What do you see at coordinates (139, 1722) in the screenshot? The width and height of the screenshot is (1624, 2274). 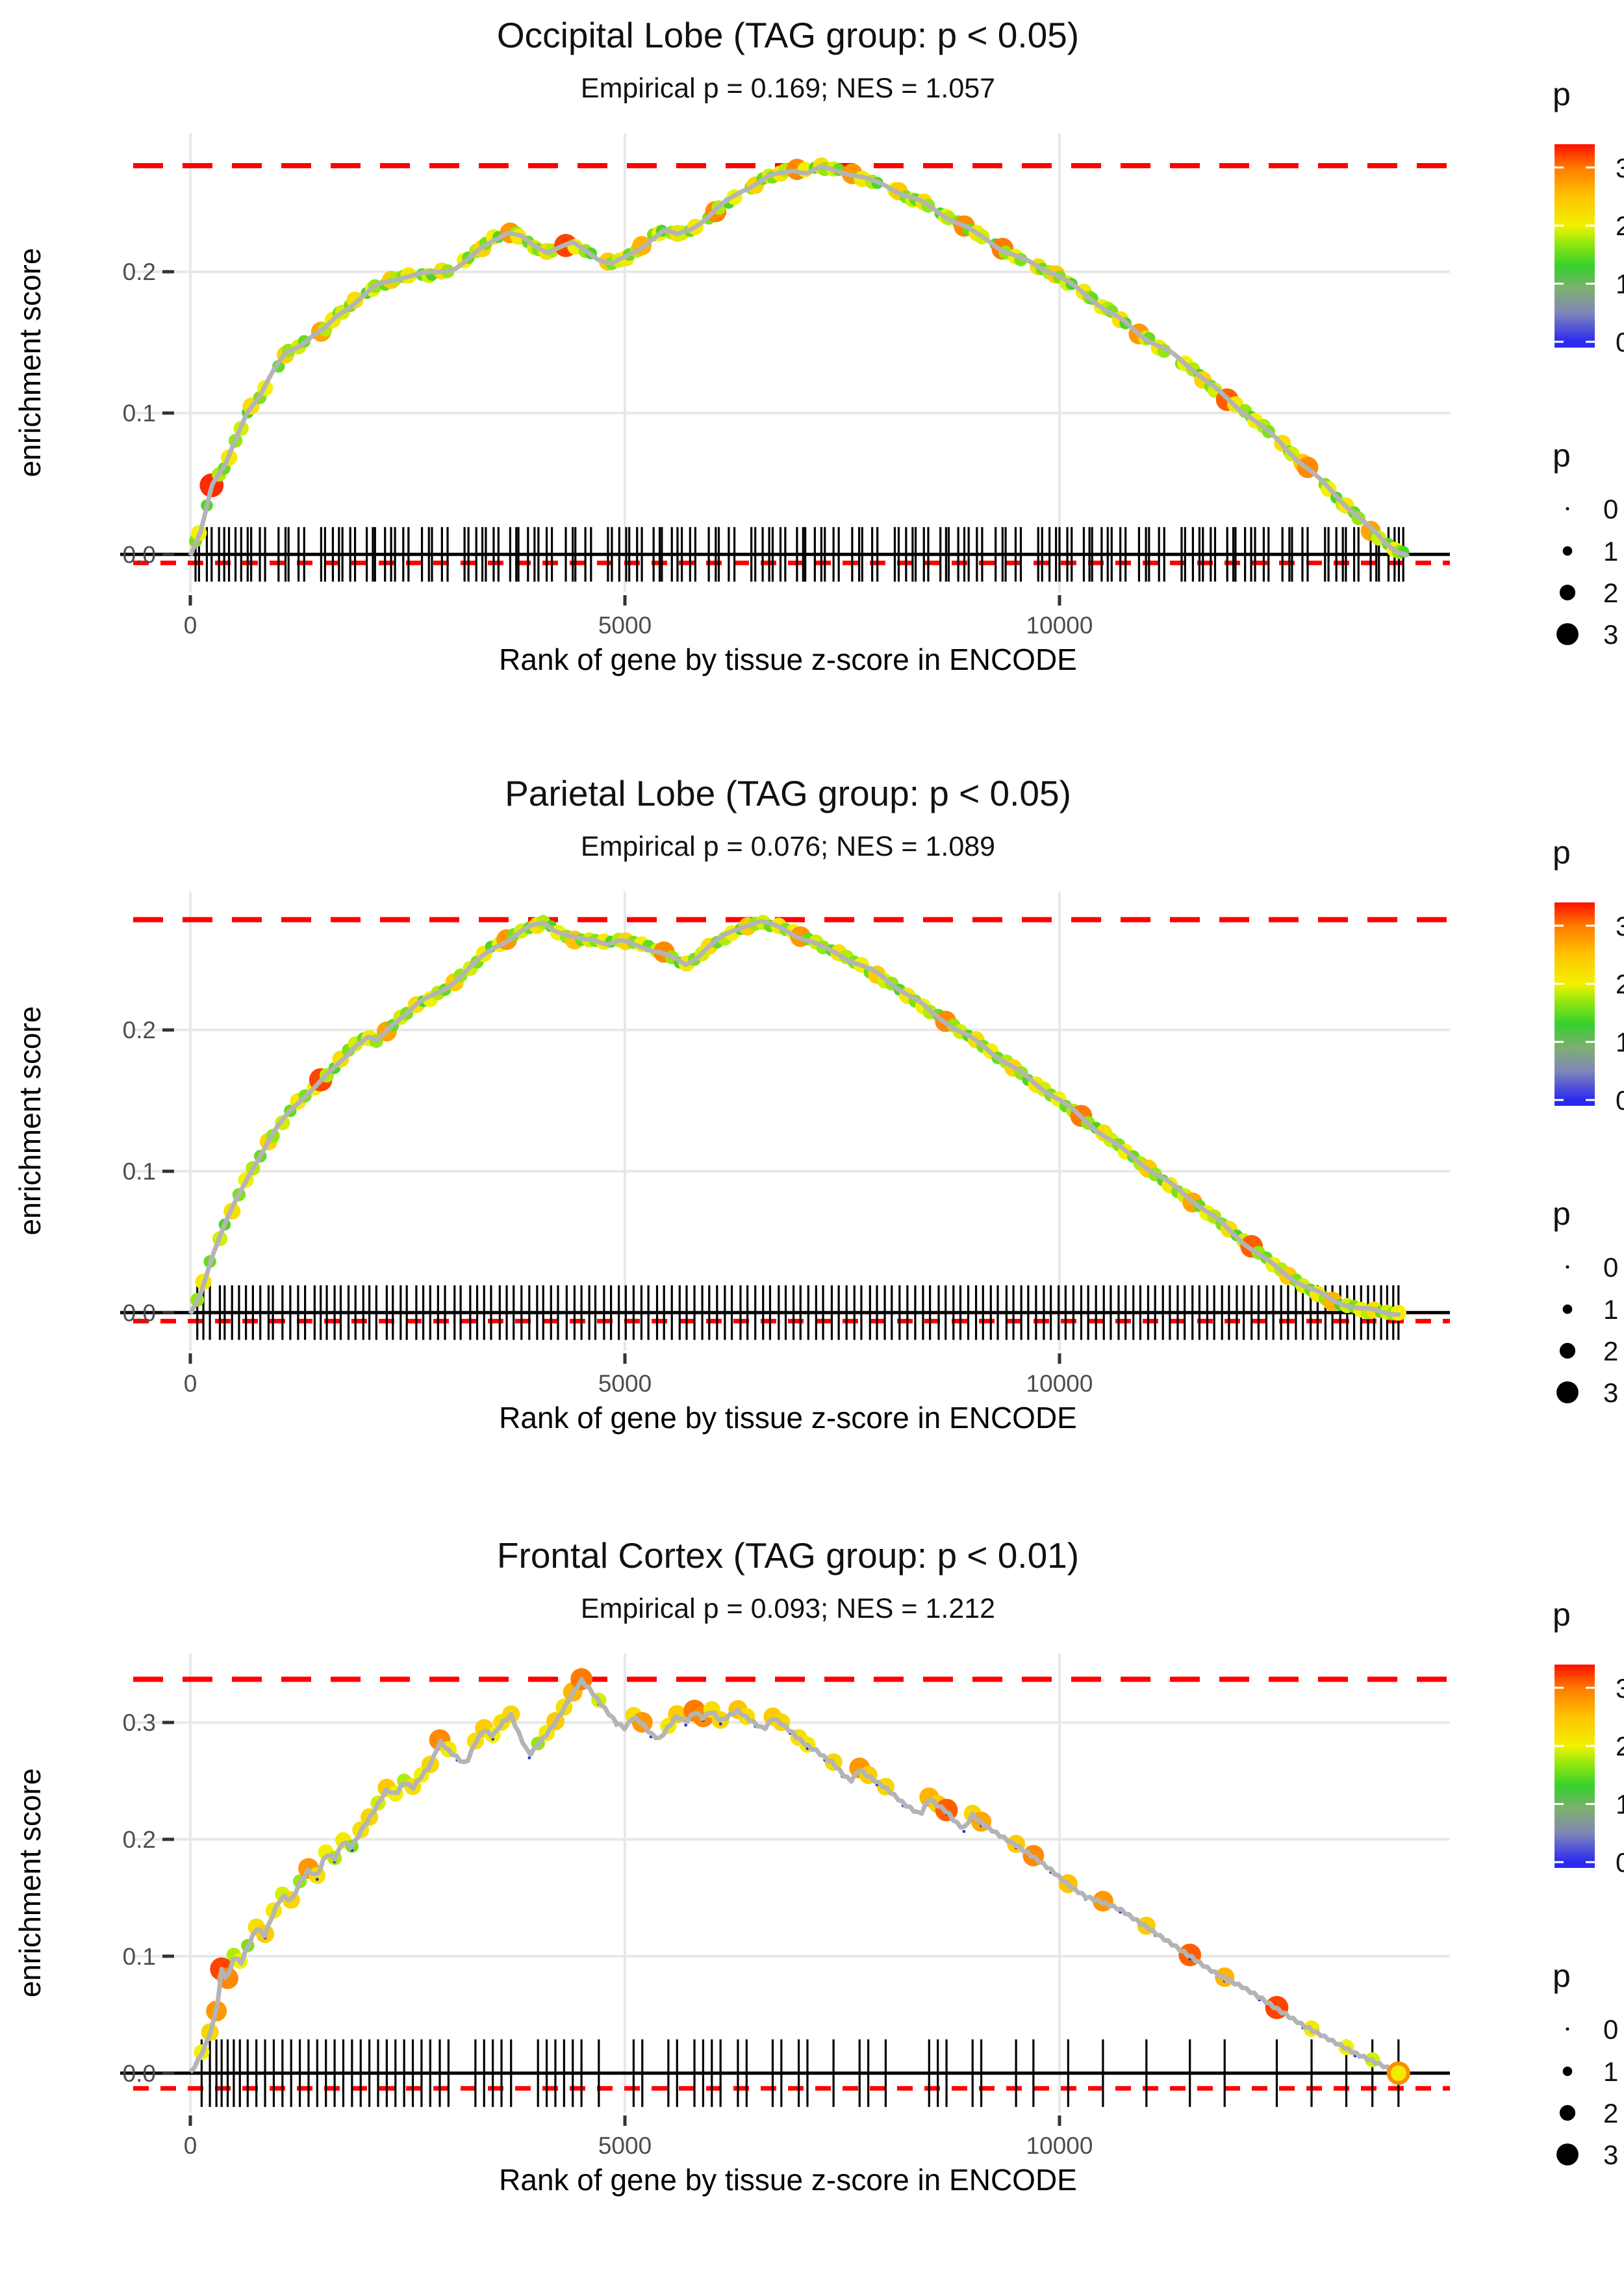 I see `y-tick-label: 0.3` at bounding box center [139, 1722].